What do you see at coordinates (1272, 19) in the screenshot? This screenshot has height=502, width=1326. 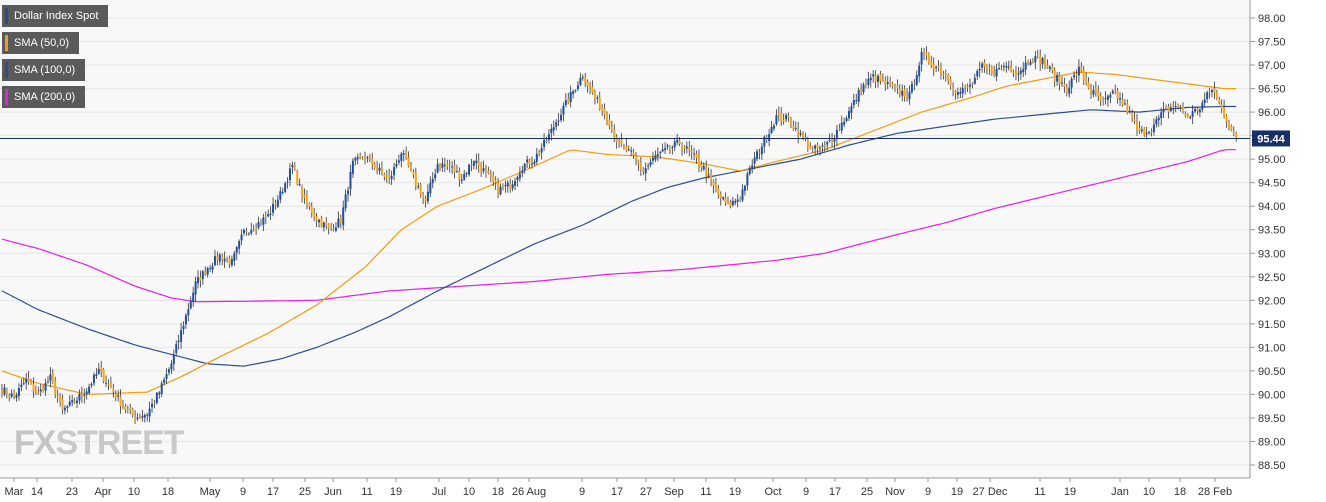 I see `y-tick-label: 98.00` at bounding box center [1272, 19].